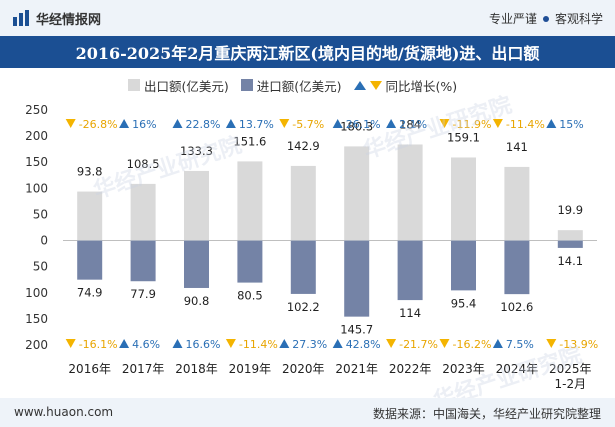 This screenshot has height=427, width=615. Describe the element at coordinates (525, 124) in the screenshot. I see `export-growth-label: -11.4%` at that location.